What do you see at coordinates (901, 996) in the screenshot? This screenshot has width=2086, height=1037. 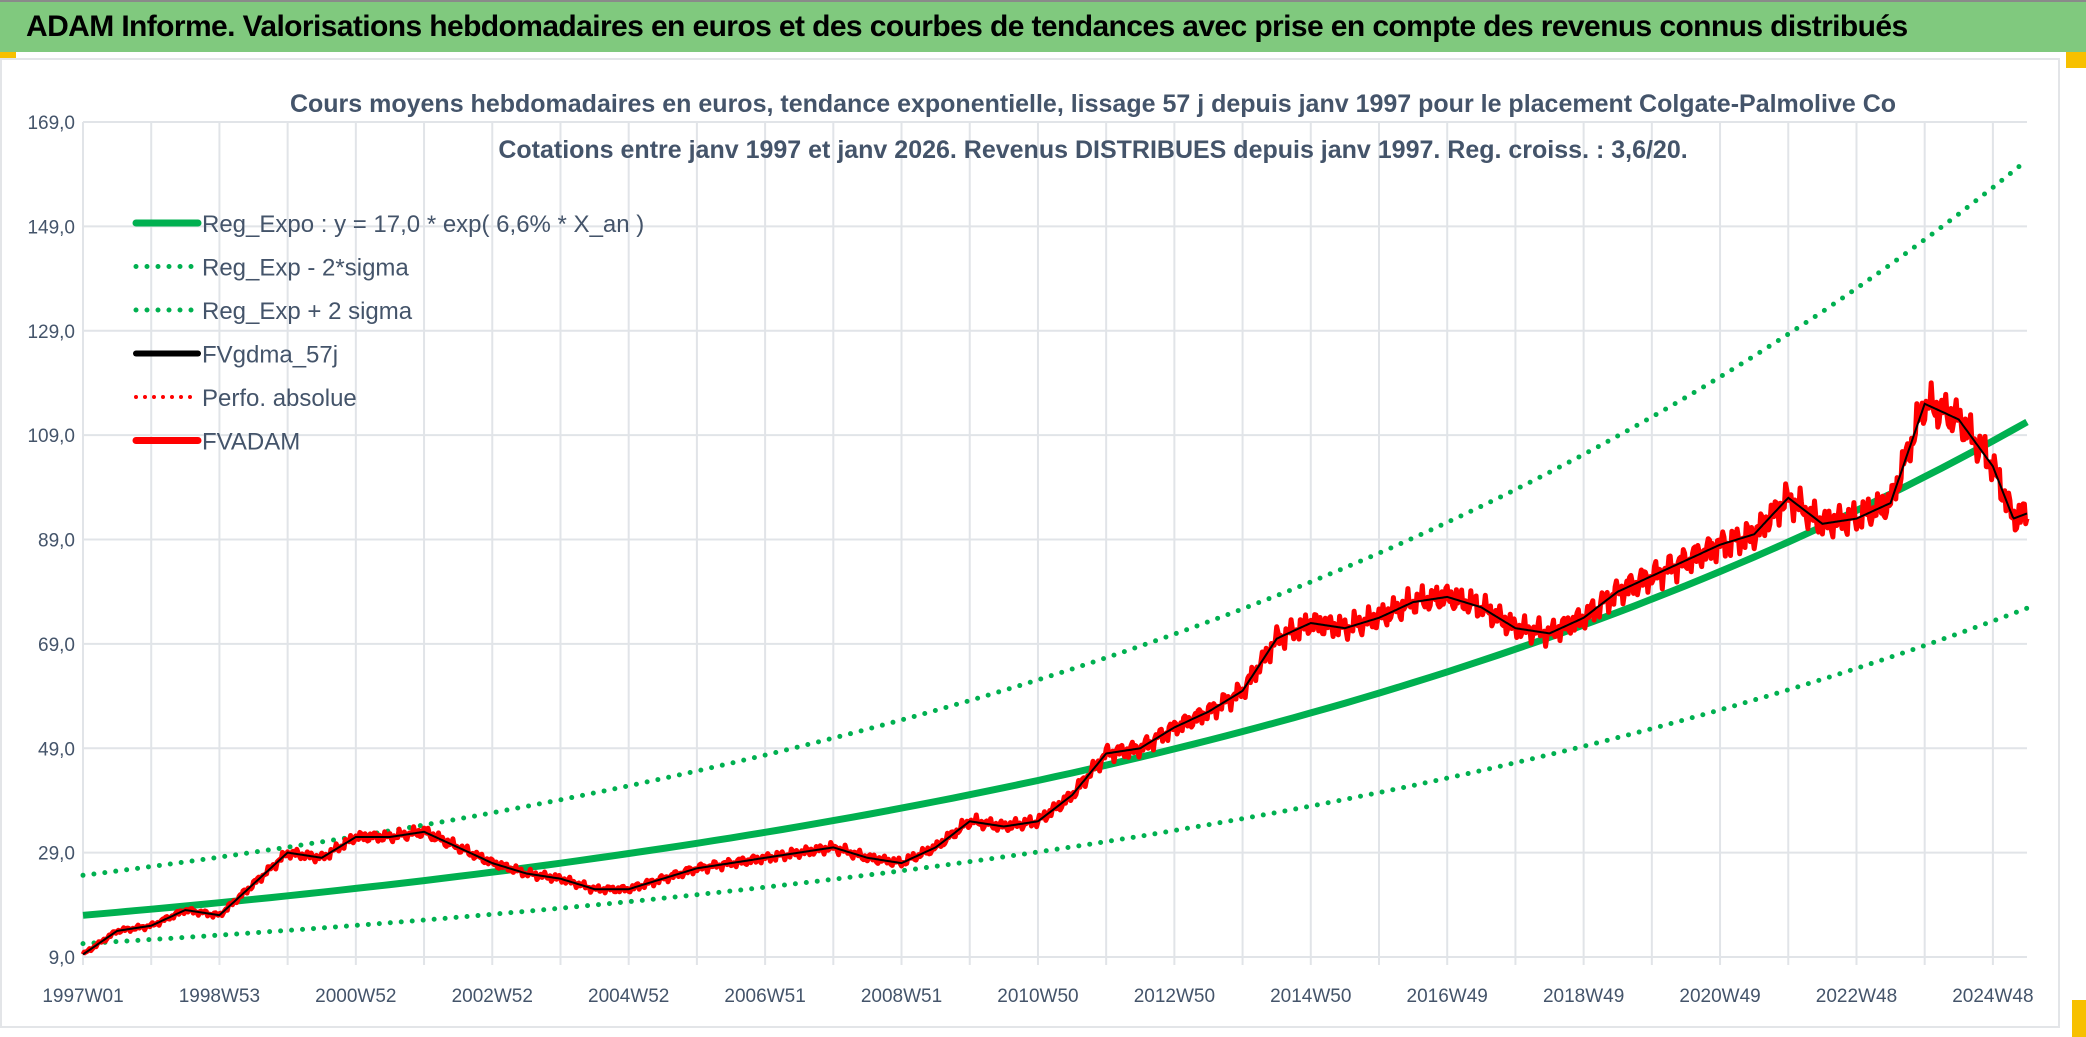 I see `x-tick-label: 2008W51` at bounding box center [901, 996].